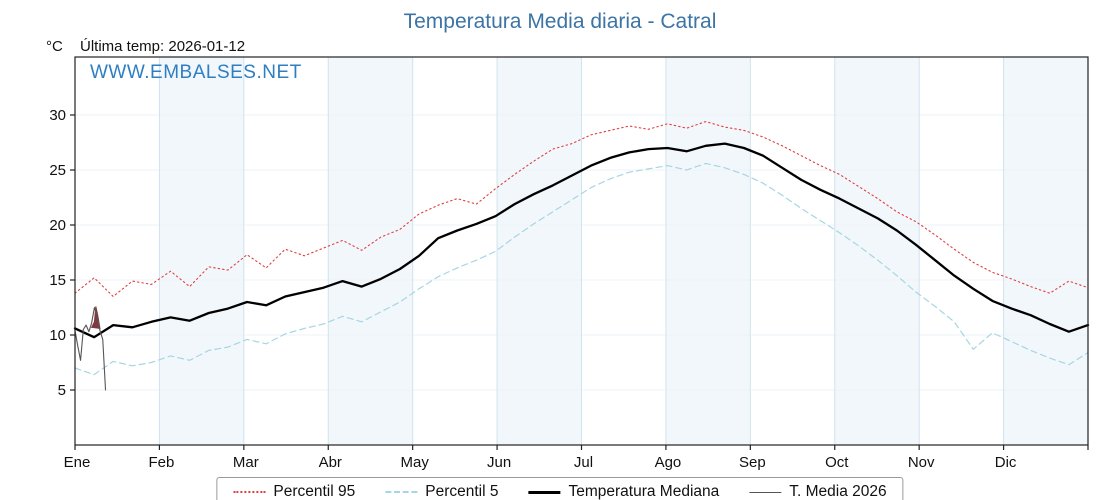 Image resolution: width=1120 pixels, height=500 pixels. I want to click on y-axis-unit-label: °C, so click(54, 46).